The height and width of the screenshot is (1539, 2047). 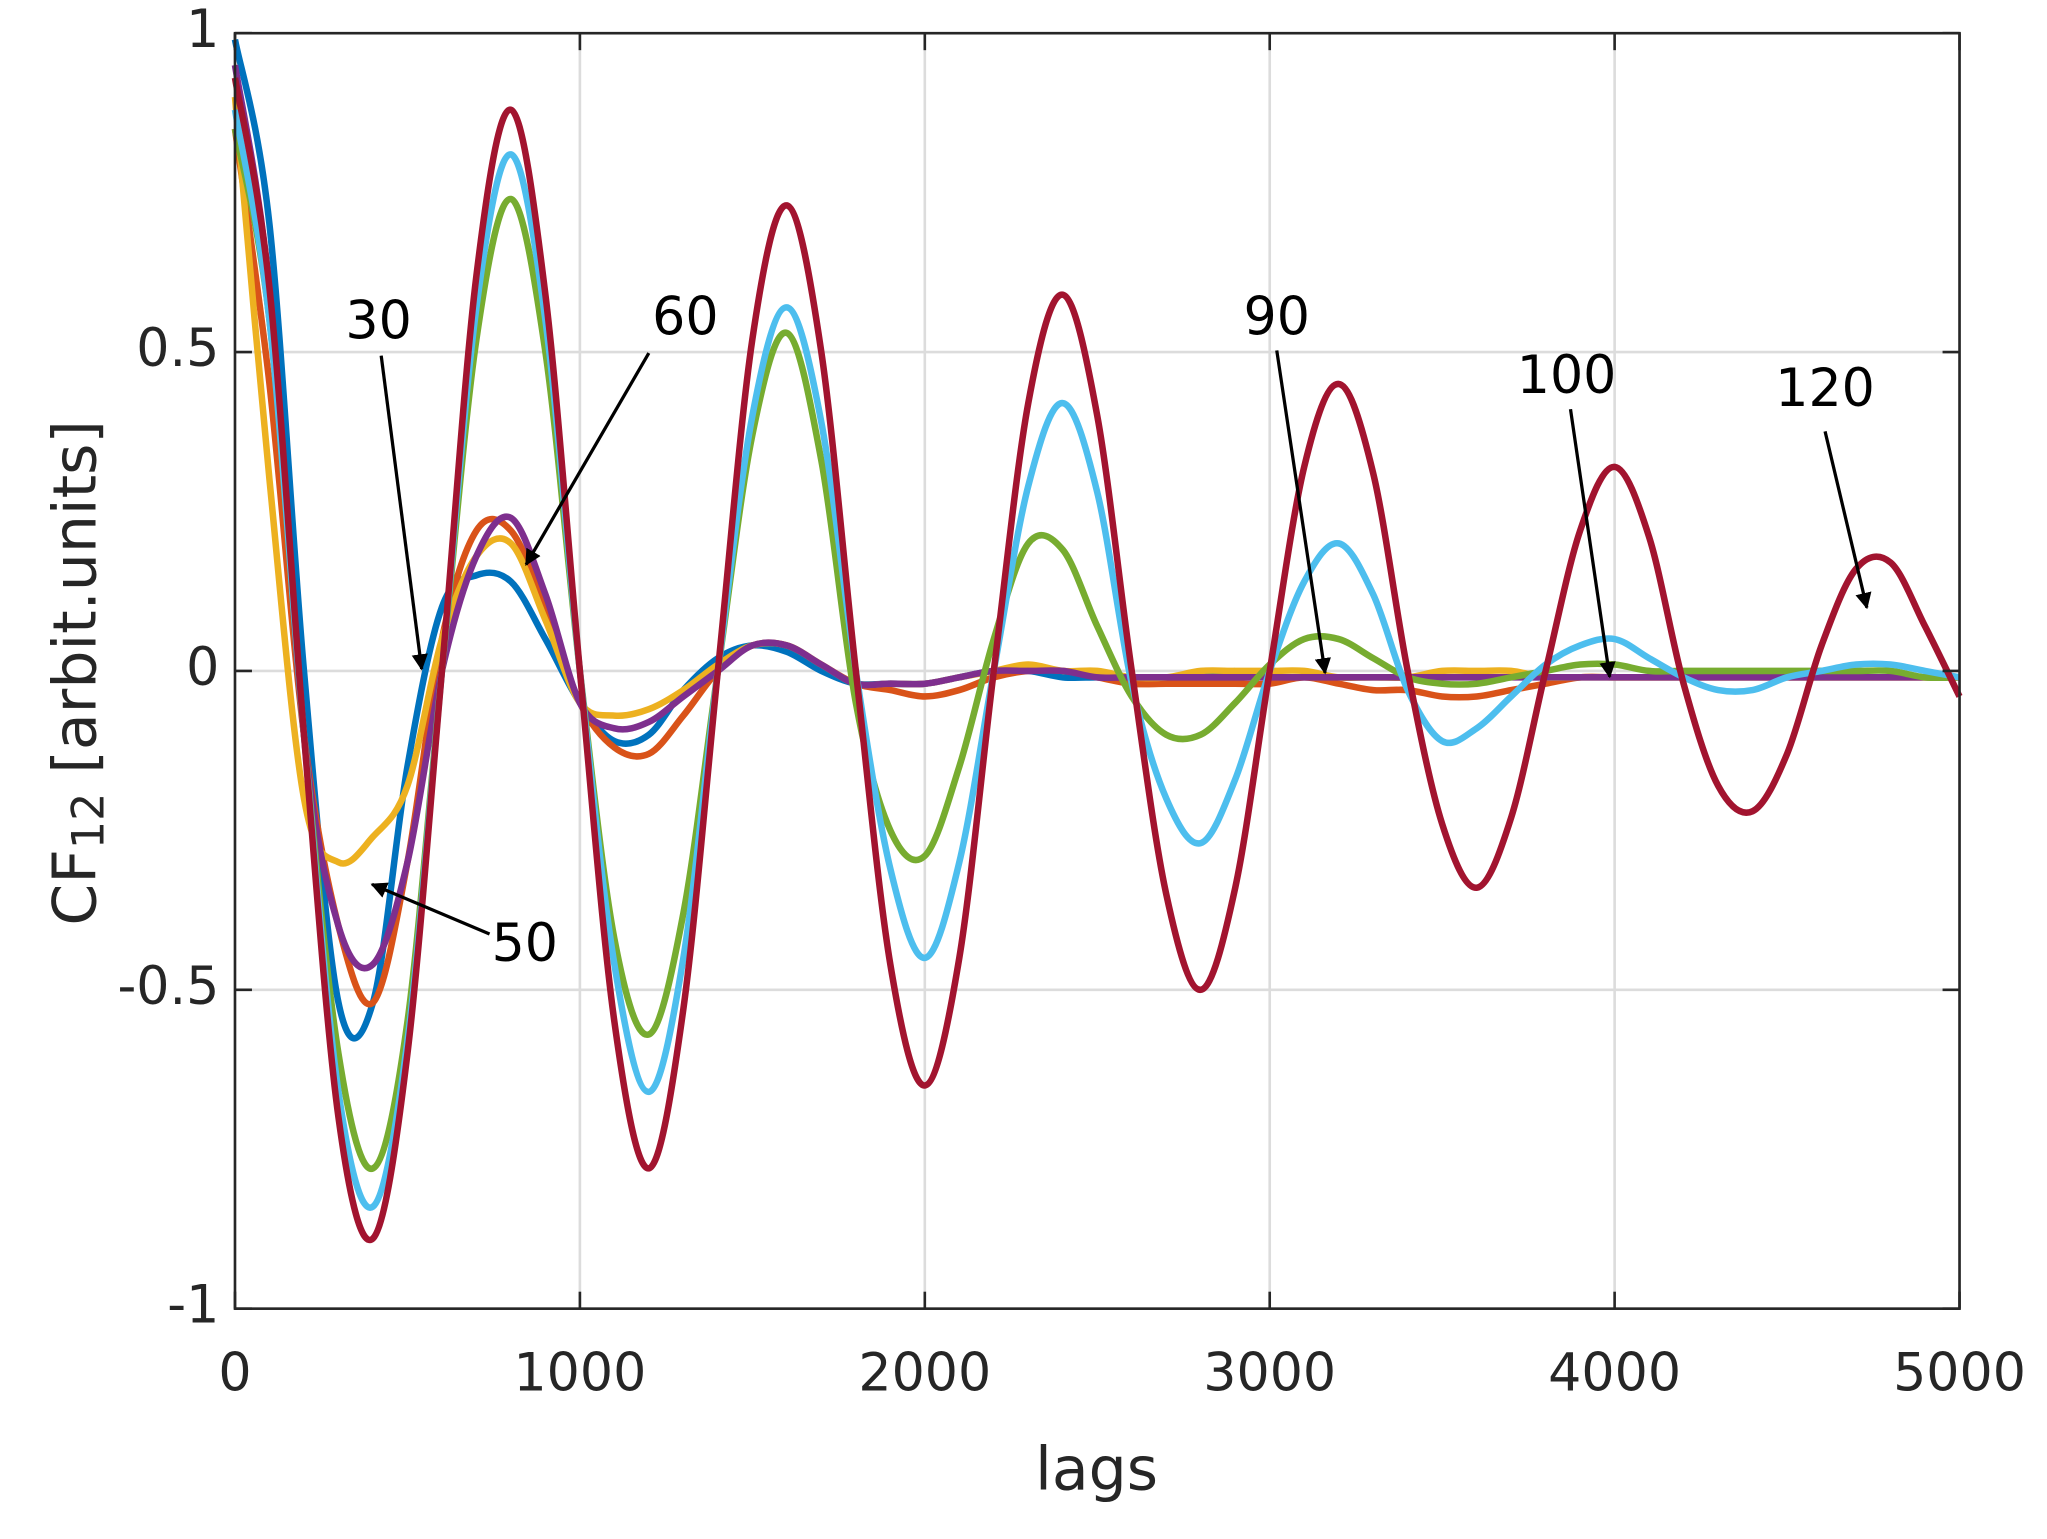 I want to click on x-tick-label: 0, so click(x=234, y=1374).